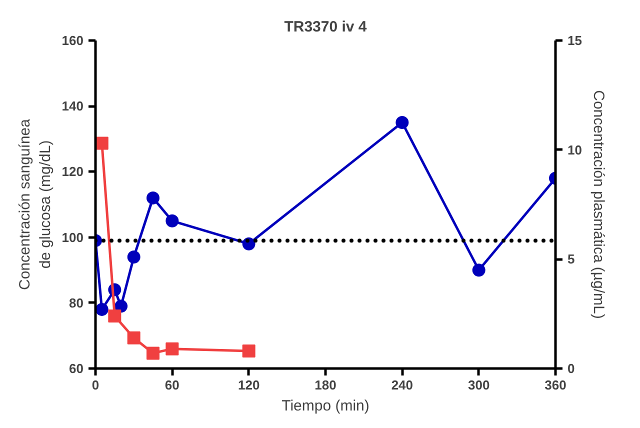 This screenshot has width=640, height=428. Describe the element at coordinates (76, 368) in the screenshot. I see `y-tick-label: 60` at that location.